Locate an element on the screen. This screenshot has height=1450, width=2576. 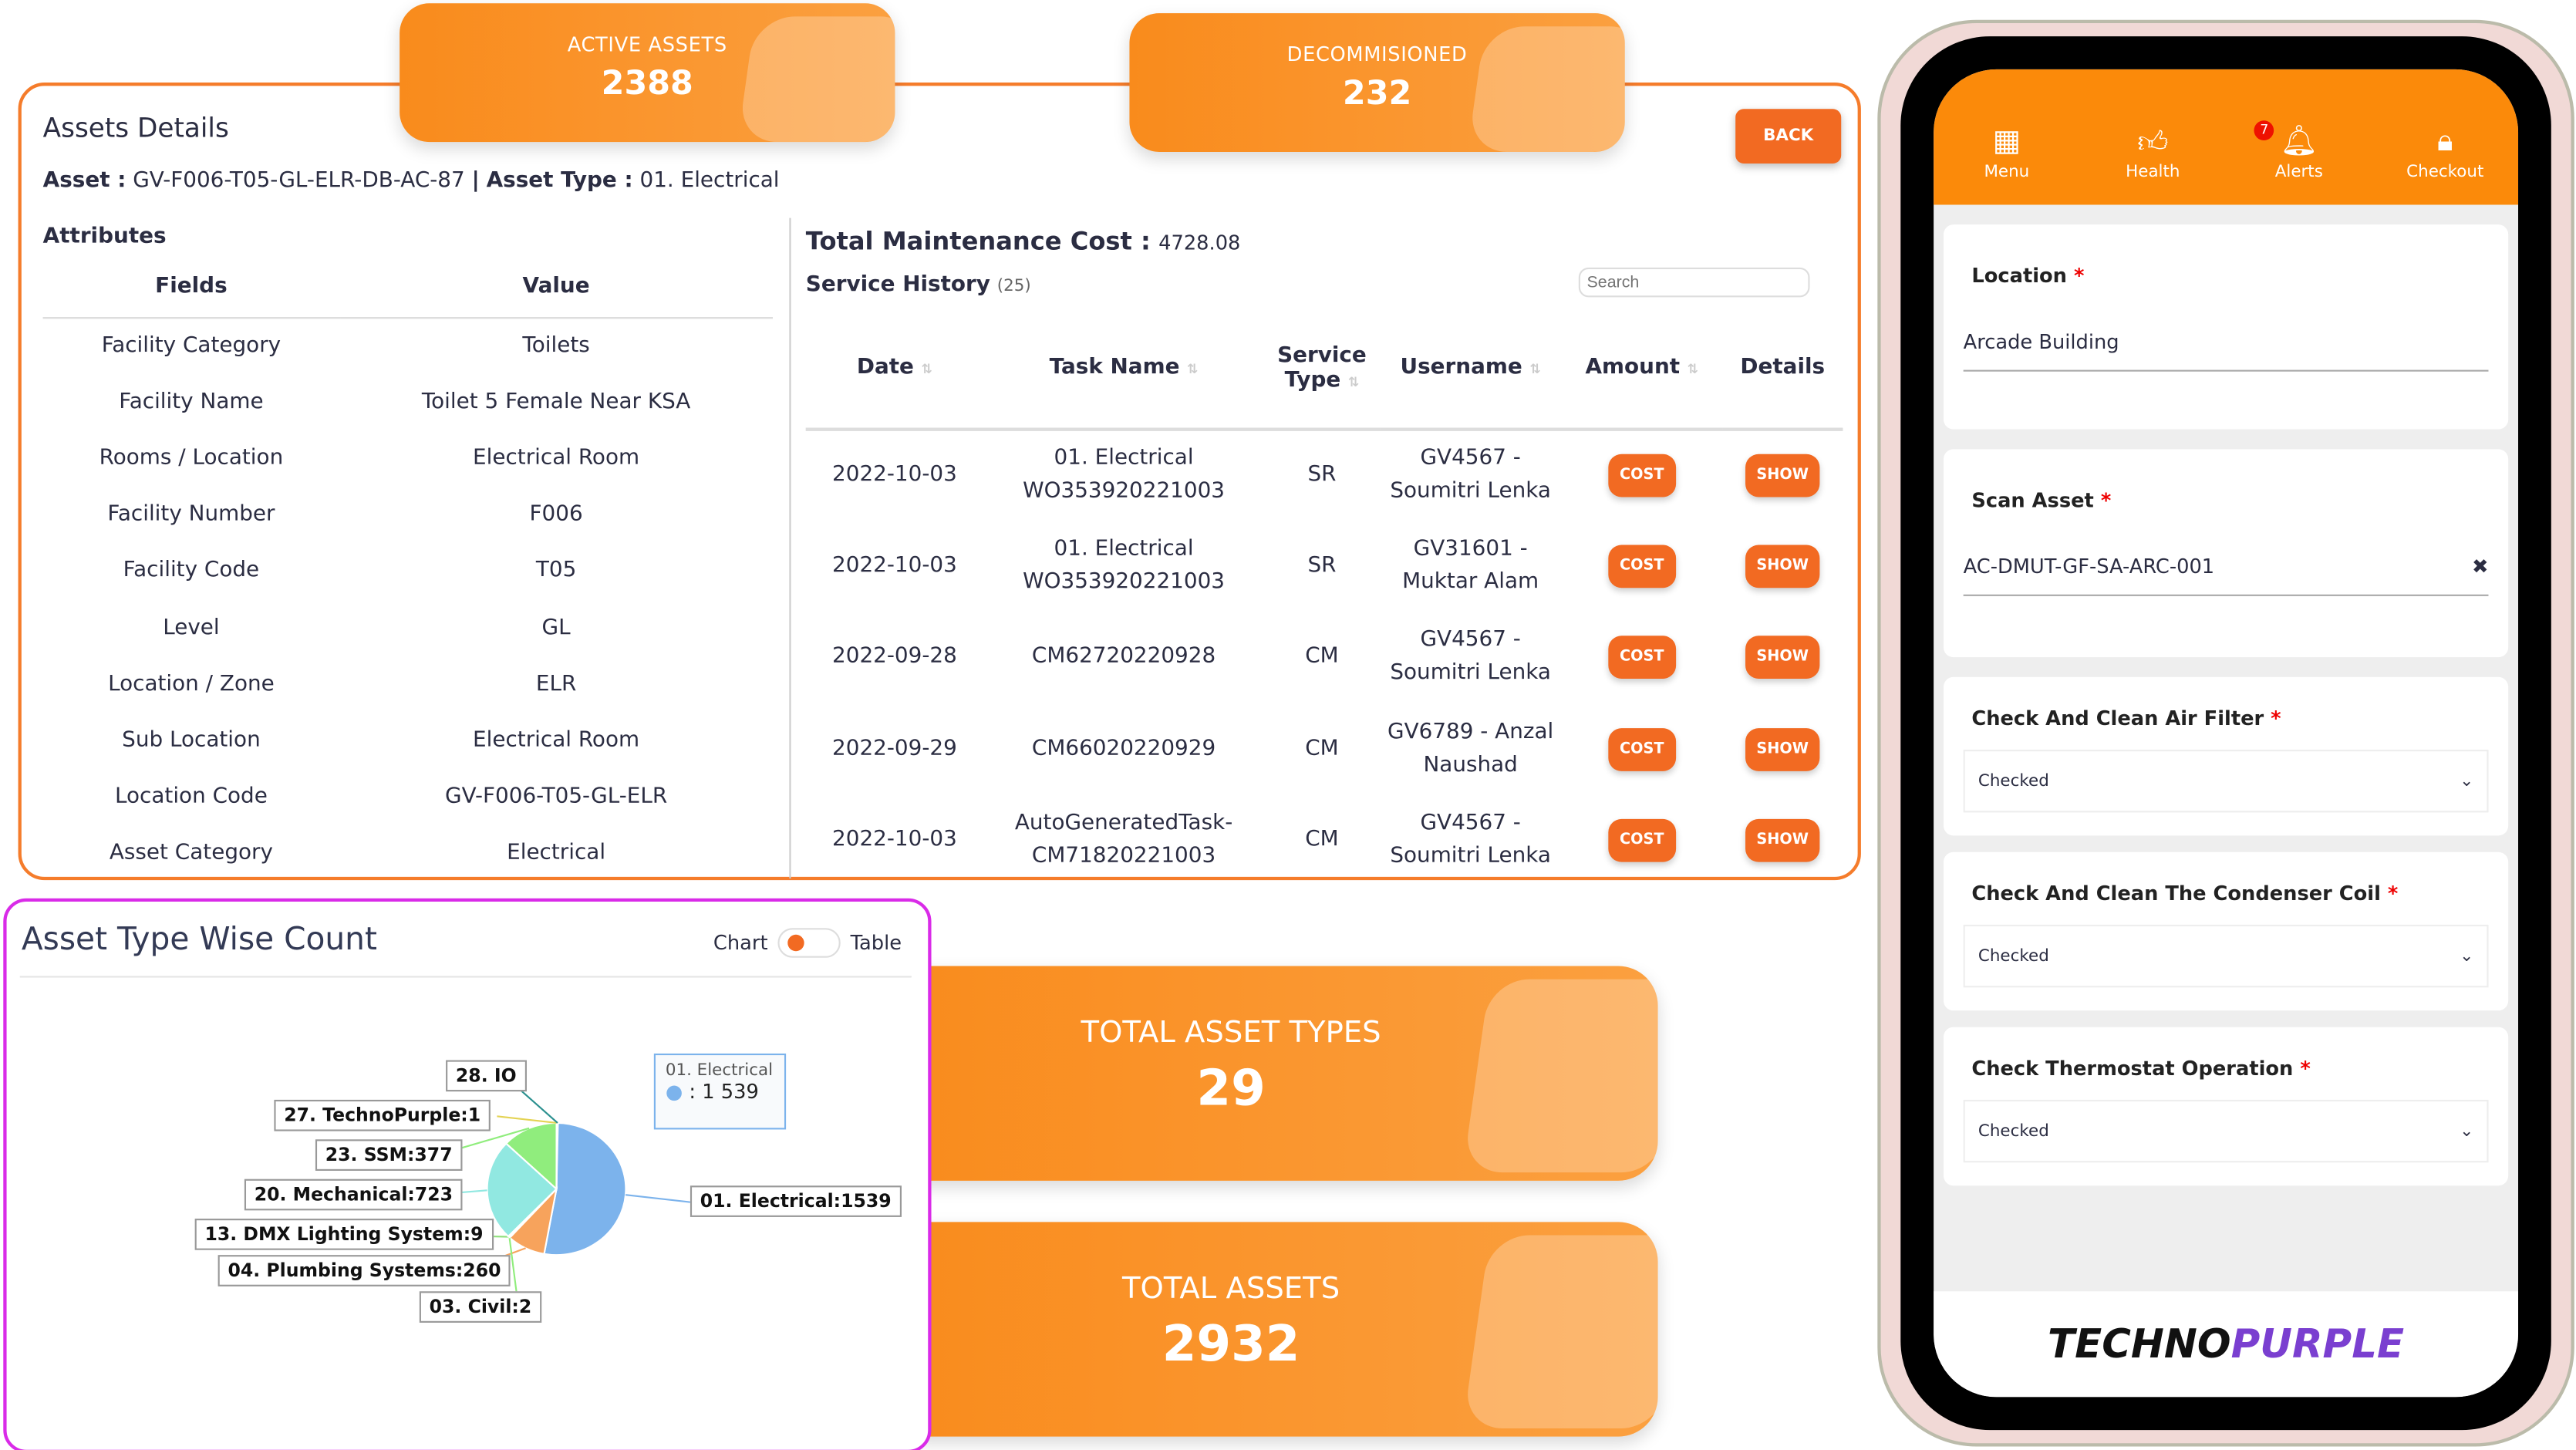
column-header: Service Type ⇅ is located at coordinates (1322, 369).